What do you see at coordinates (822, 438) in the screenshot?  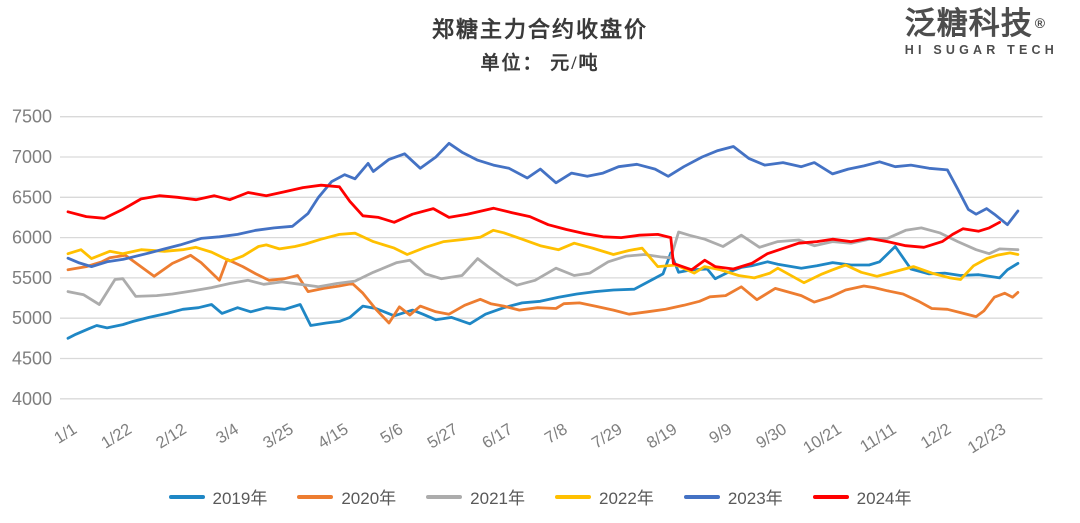 I see `x-axis-tick-label: 10/21` at bounding box center [822, 438].